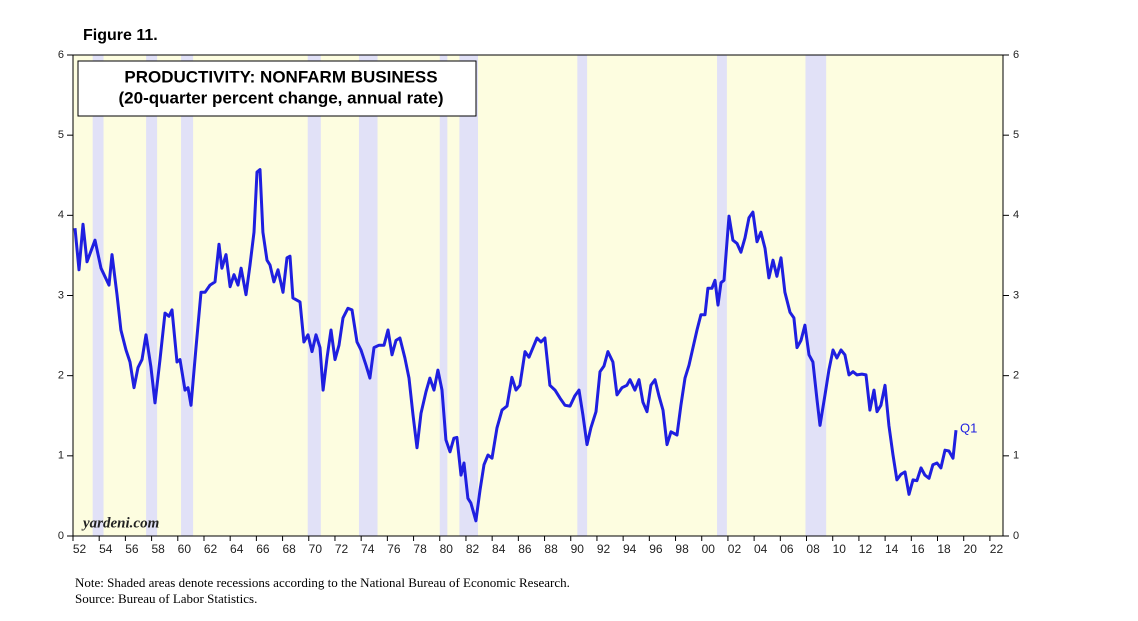  Describe the element at coordinates (604, 549) in the screenshot. I see `x-tick-label: 92` at that location.